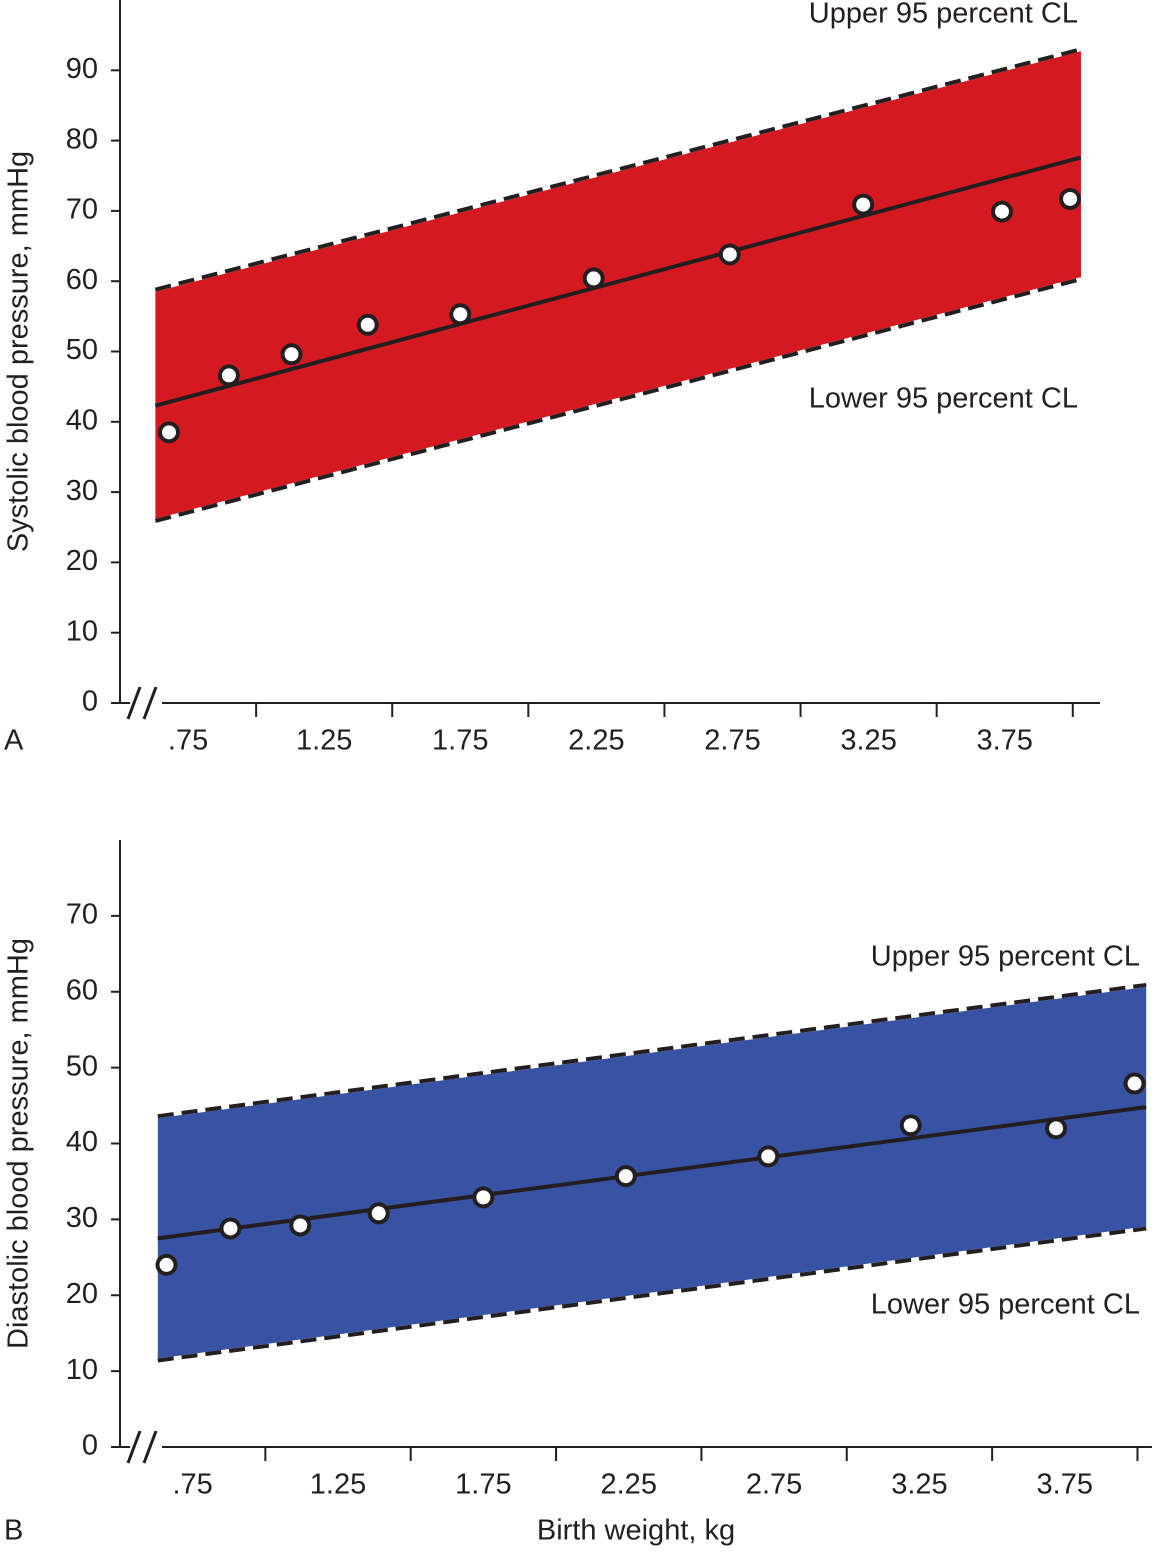 The height and width of the screenshot is (1552, 1156). I want to click on panel-label: A, so click(14, 741).